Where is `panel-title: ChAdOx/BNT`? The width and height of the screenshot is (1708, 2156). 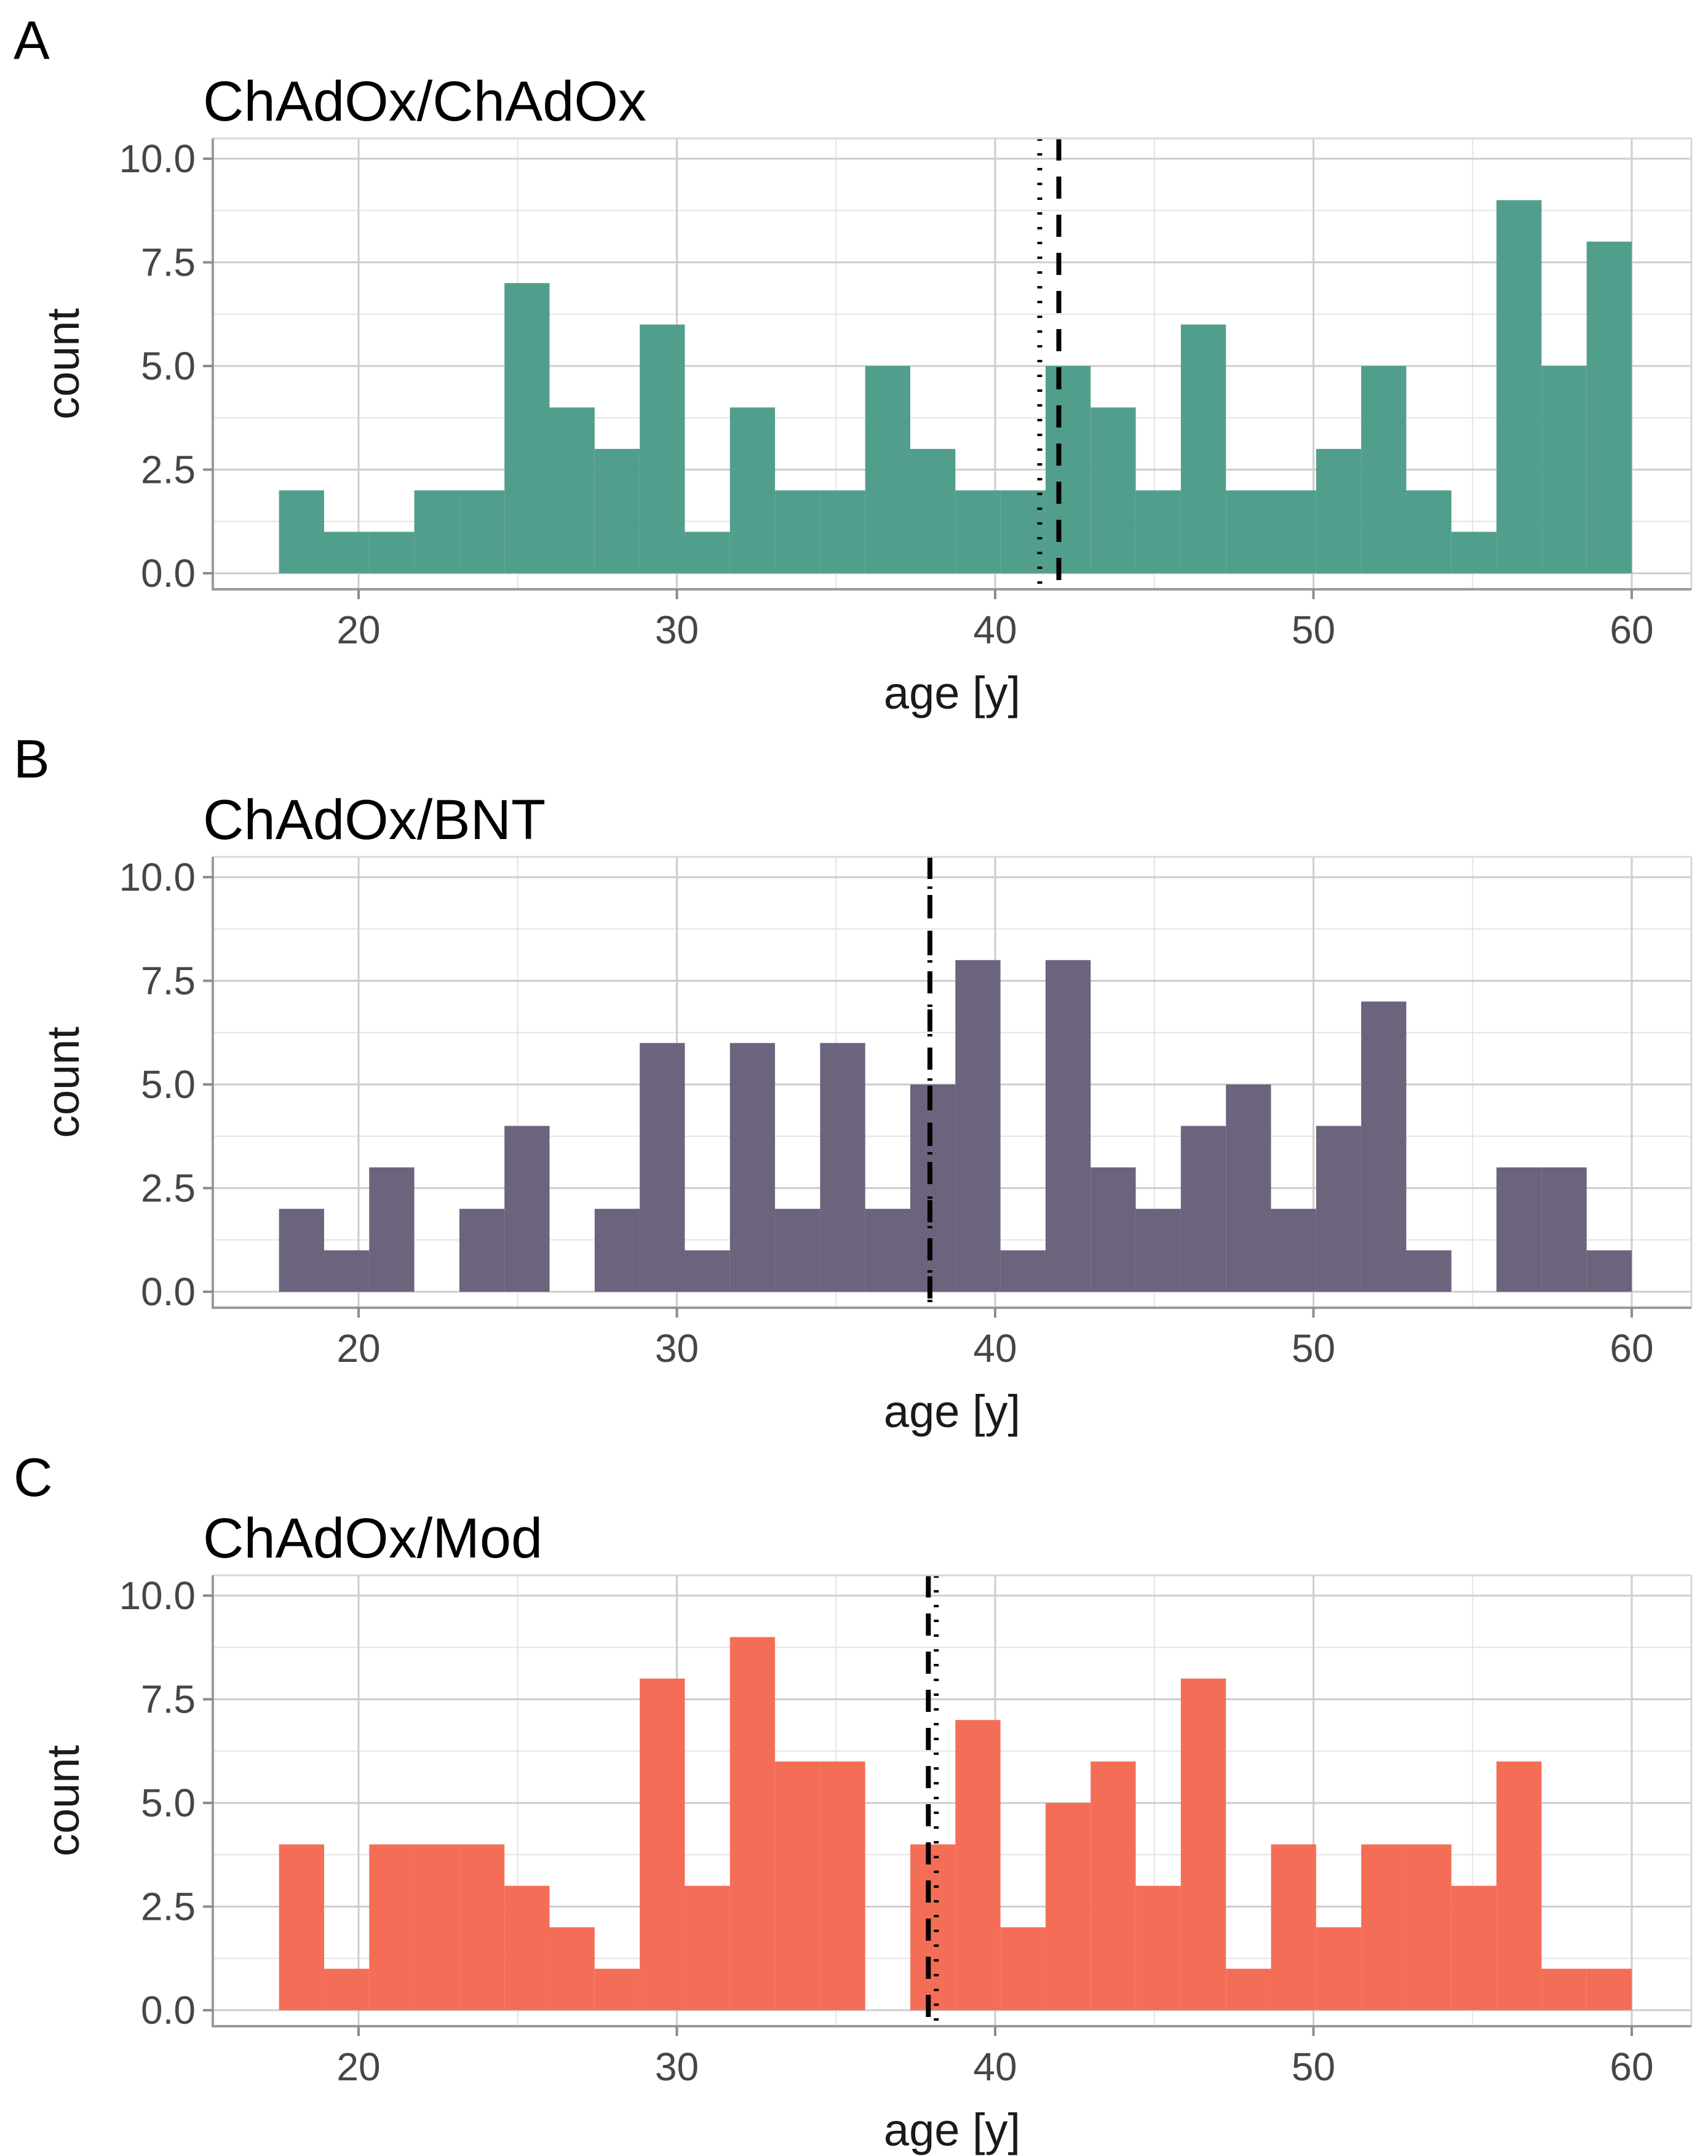
panel-title: ChAdOx/BNT is located at coordinates (374, 820).